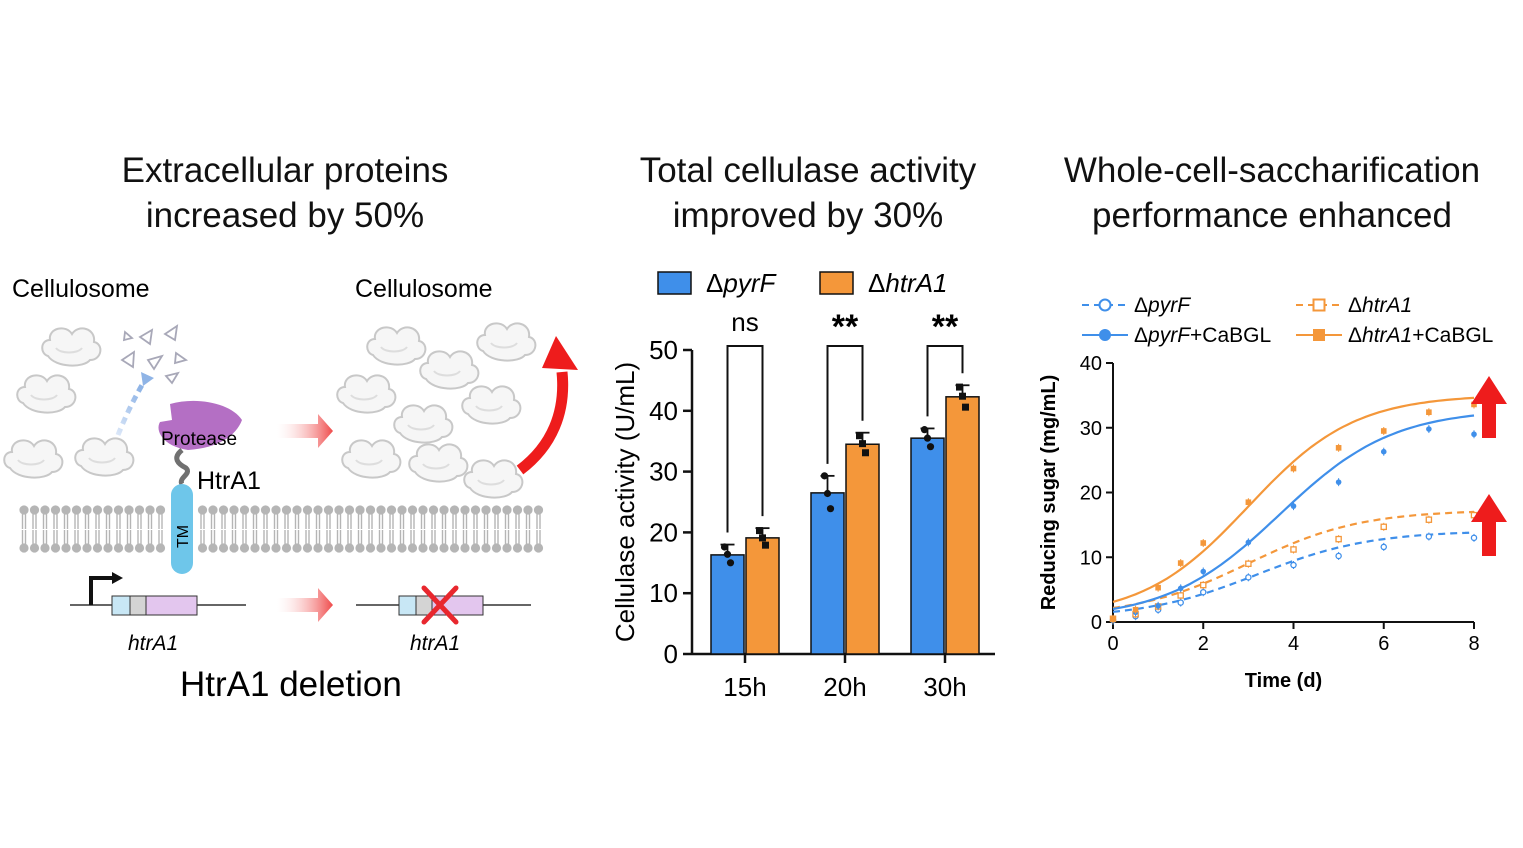  Describe the element at coordinates (229, 481) in the screenshot. I see `htra1-protein-label: HtrA1` at that location.